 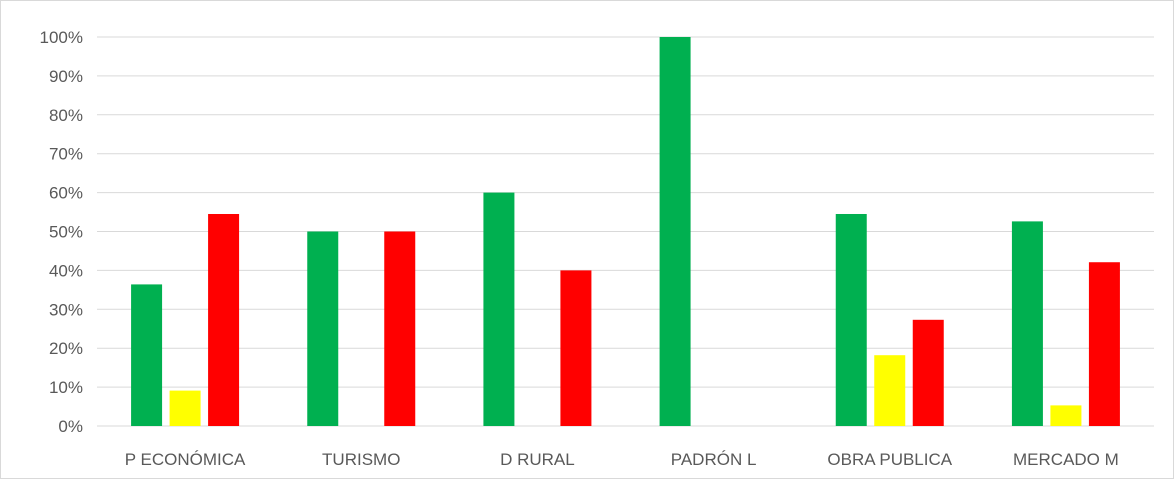 I want to click on y-tick-label: 100%, so click(x=61, y=37).